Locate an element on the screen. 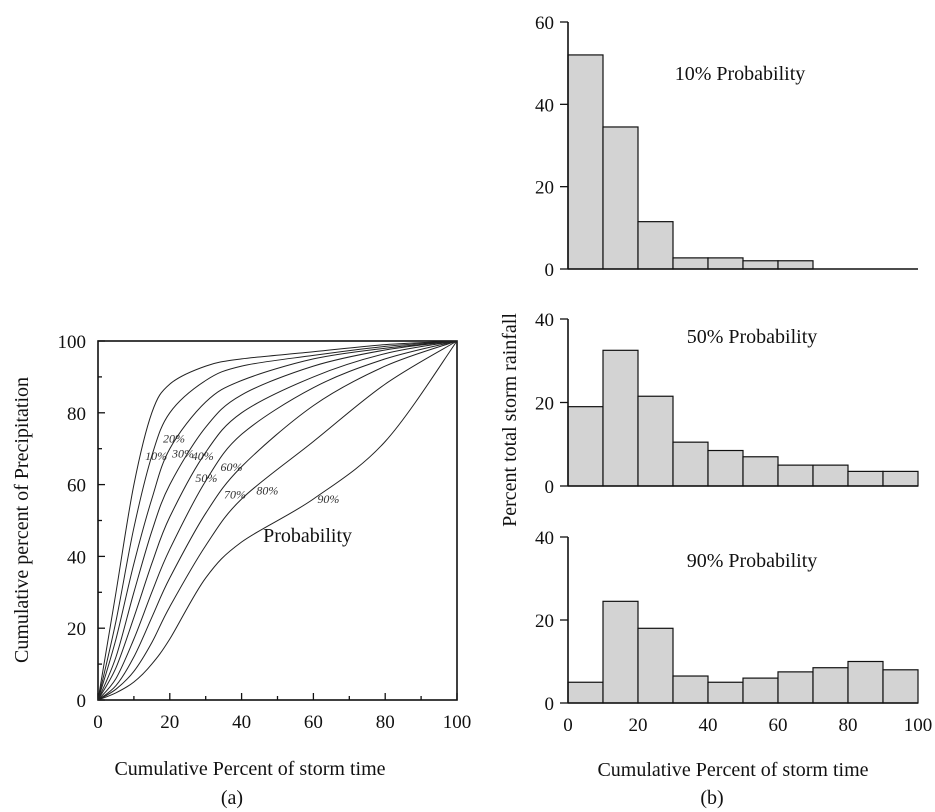 The height and width of the screenshot is (812, 935). curve-label-90: 90% is located at coordinates (328, 499).